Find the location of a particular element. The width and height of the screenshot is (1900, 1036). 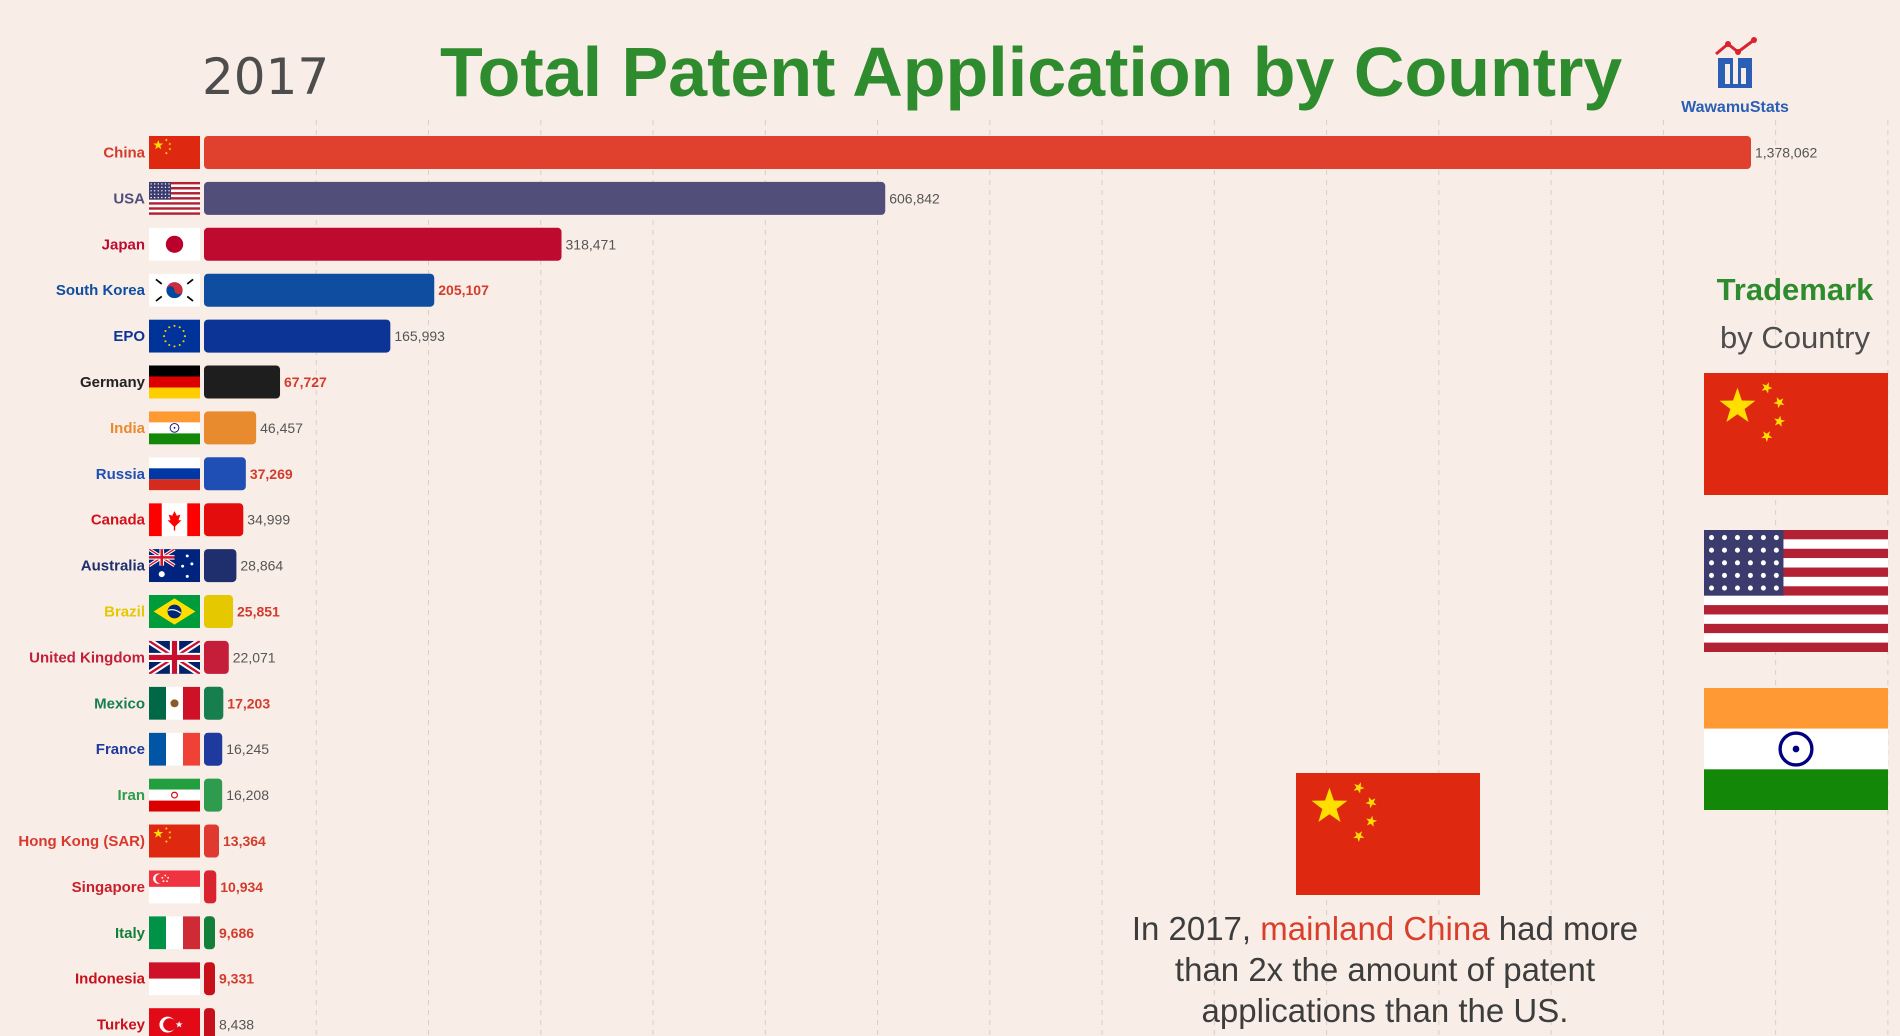

category-label: Australia is located at coordinates (113, 566).